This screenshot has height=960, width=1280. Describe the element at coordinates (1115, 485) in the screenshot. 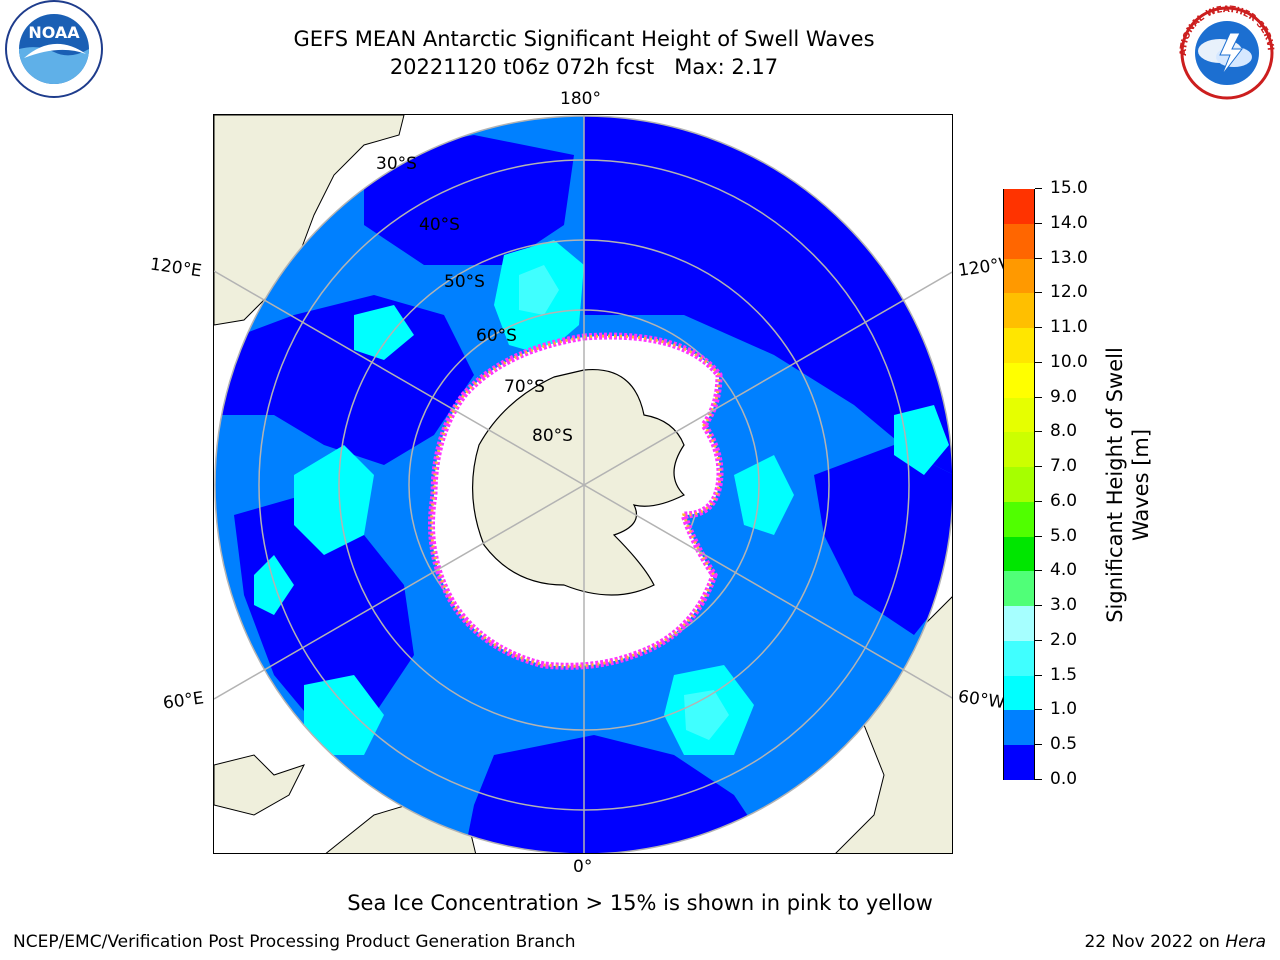

I see `colorbar-title-line1: Significant Height of Swell` at that location.